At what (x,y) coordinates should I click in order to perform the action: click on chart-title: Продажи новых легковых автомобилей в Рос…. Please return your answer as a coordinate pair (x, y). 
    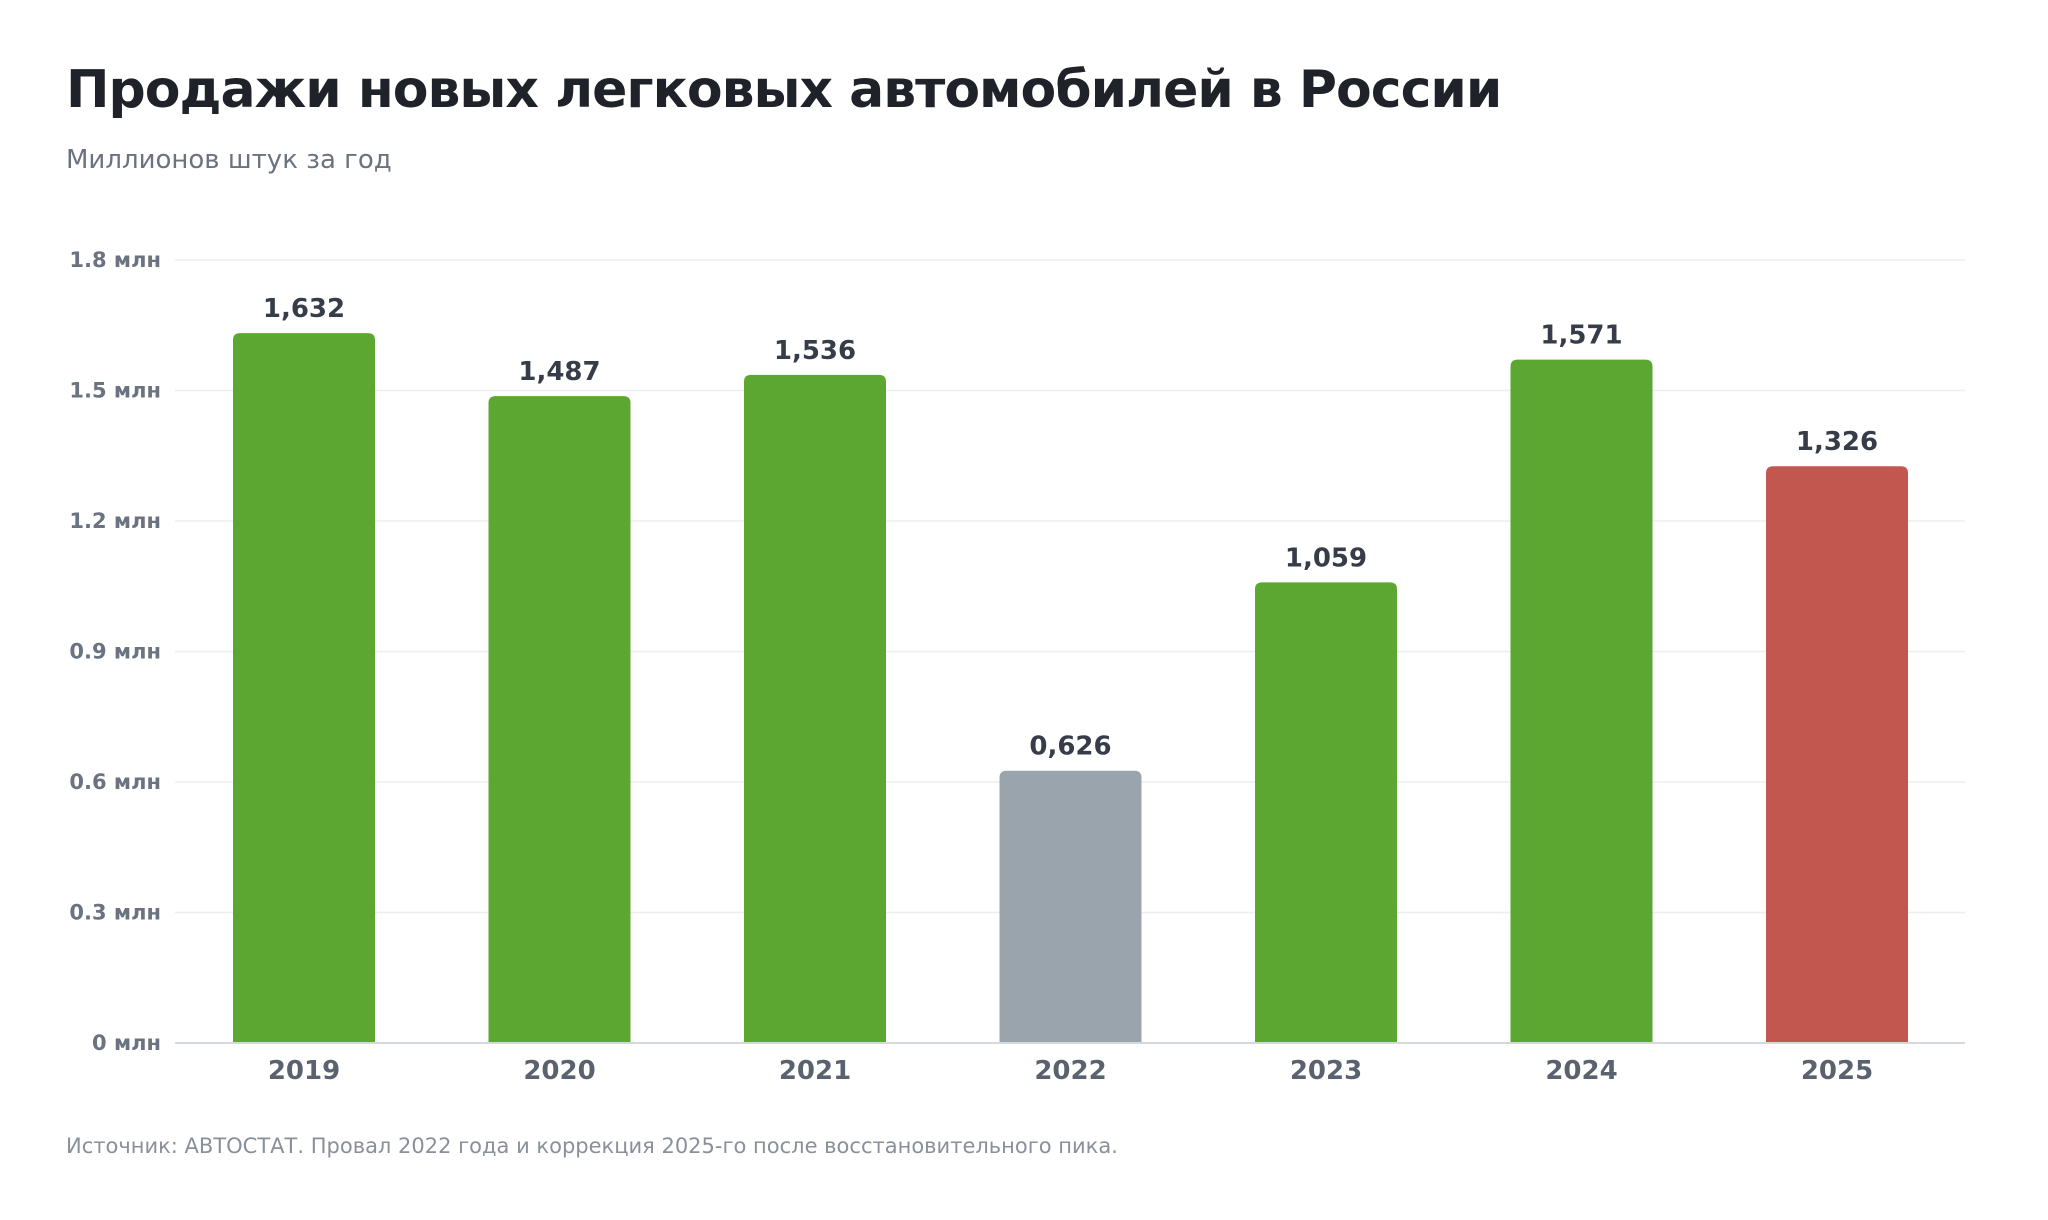
    Looking at the image, I should click on (784, 90).